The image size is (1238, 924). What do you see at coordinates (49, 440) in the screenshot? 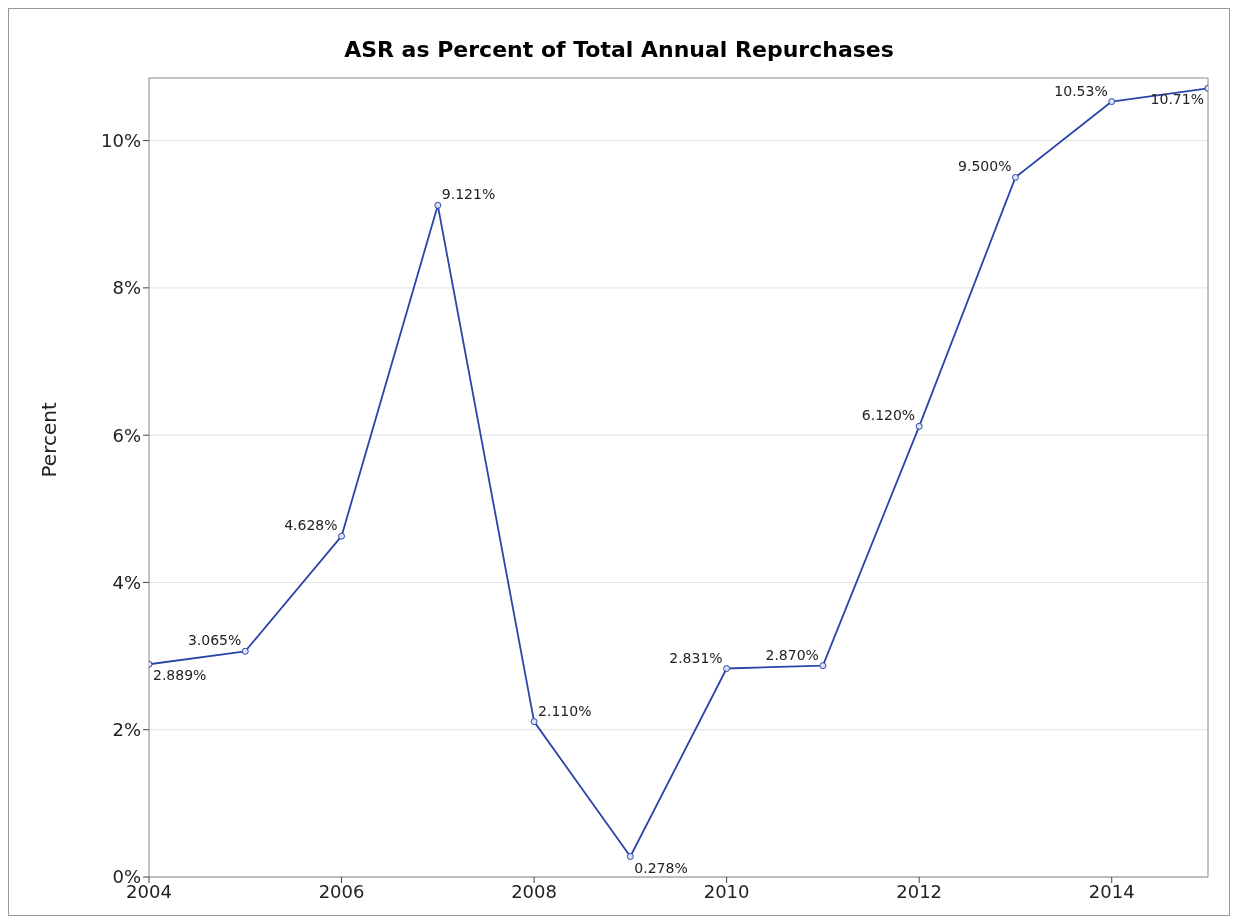
I see `y-axis-title: Percent` at bounding box center [49, 440].